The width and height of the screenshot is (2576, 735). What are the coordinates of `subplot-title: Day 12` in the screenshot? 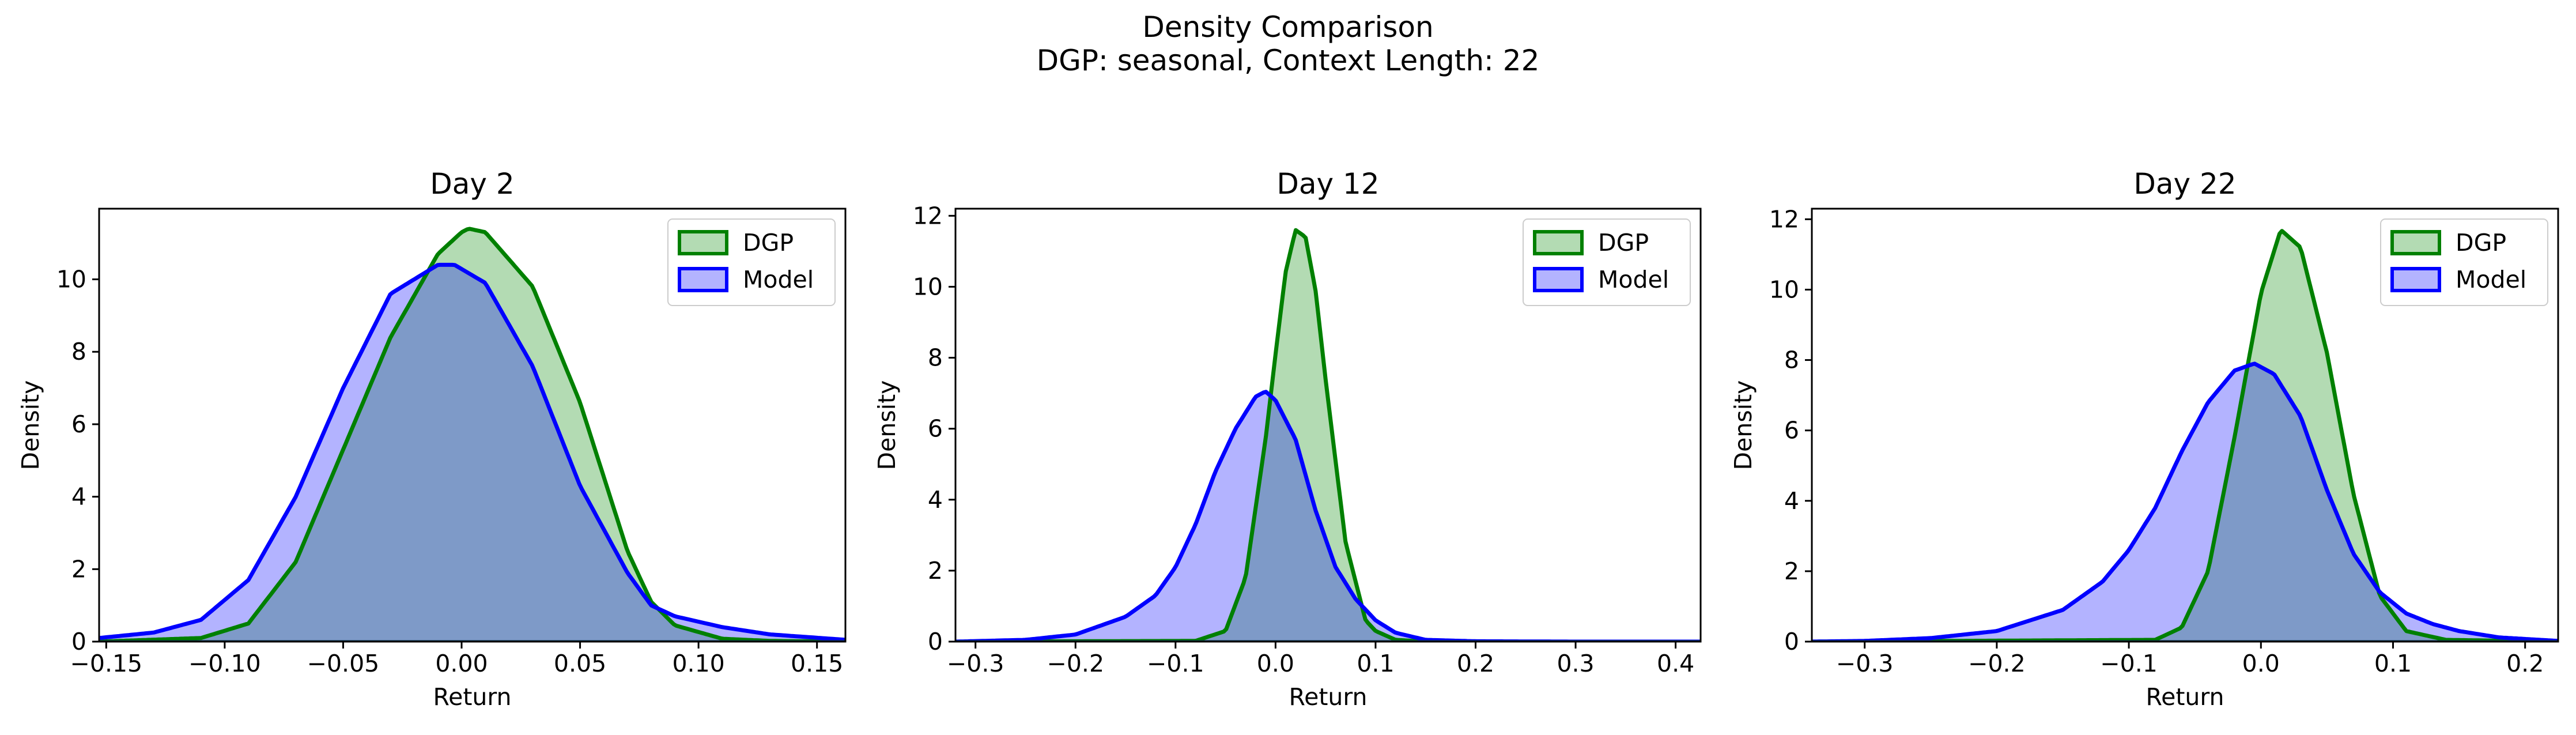 It's located at (1327, 184).